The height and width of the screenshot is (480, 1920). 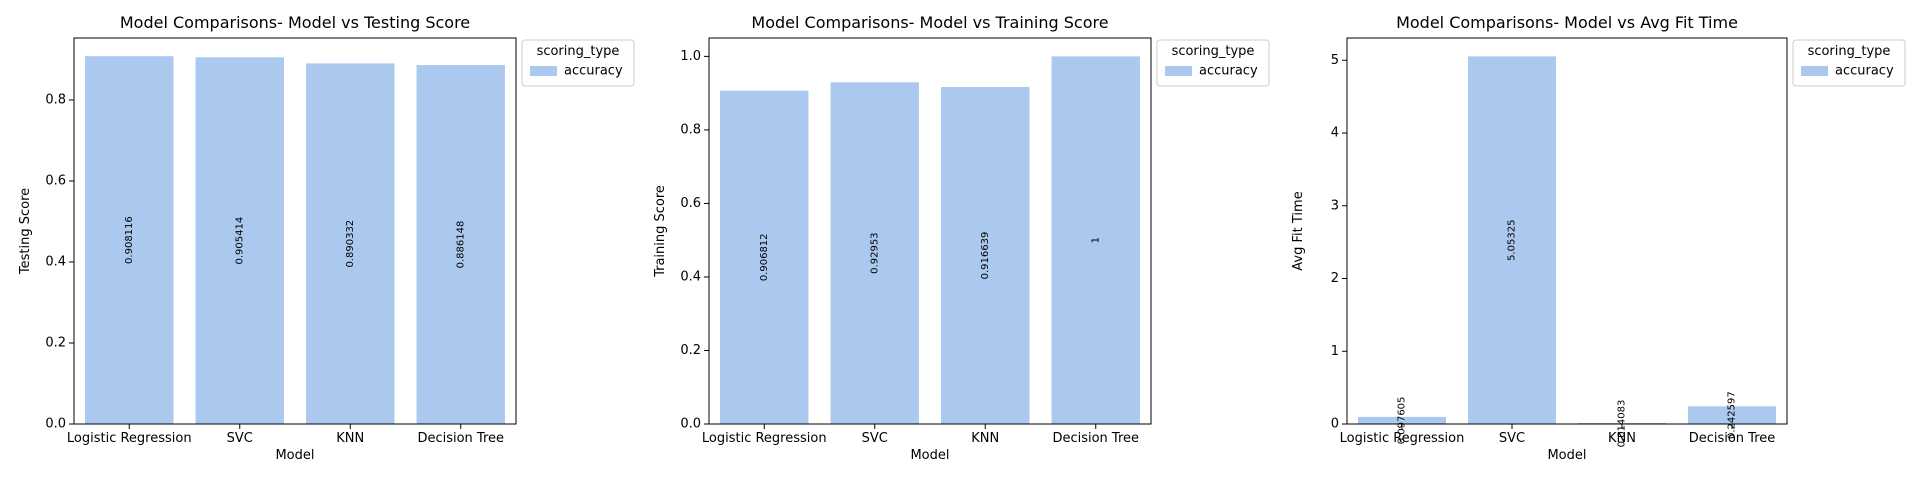 I want to click on data-label: 0.242597, so click(x=1732, y=415).